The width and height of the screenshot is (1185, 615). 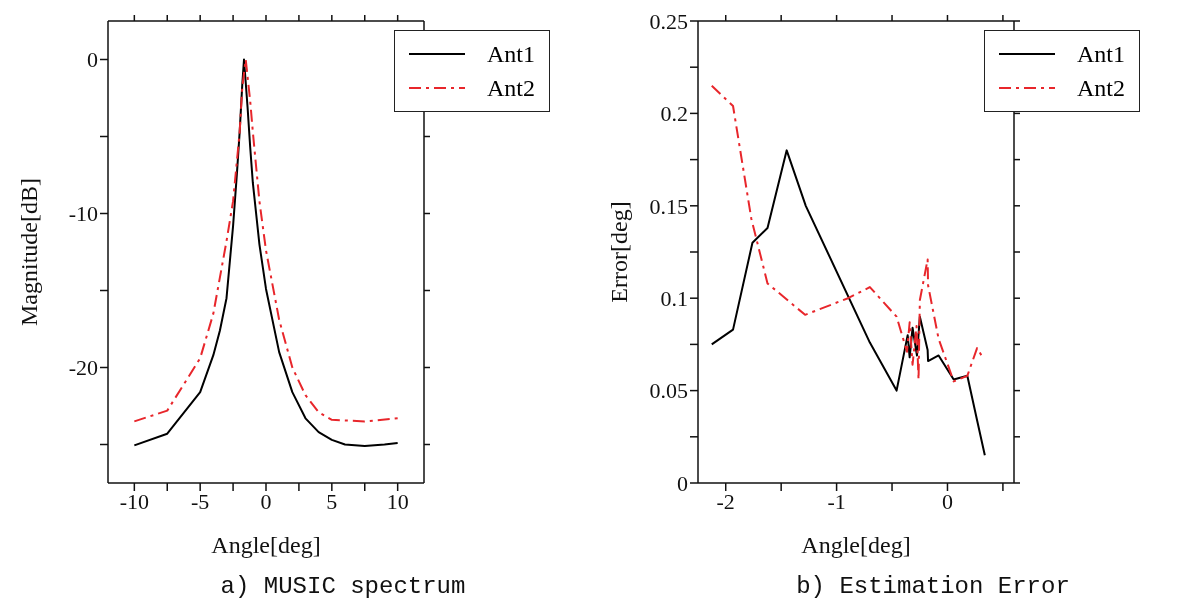 I want to click on y-axis-title: Magnitude[dB], so click(x=28, y=252).